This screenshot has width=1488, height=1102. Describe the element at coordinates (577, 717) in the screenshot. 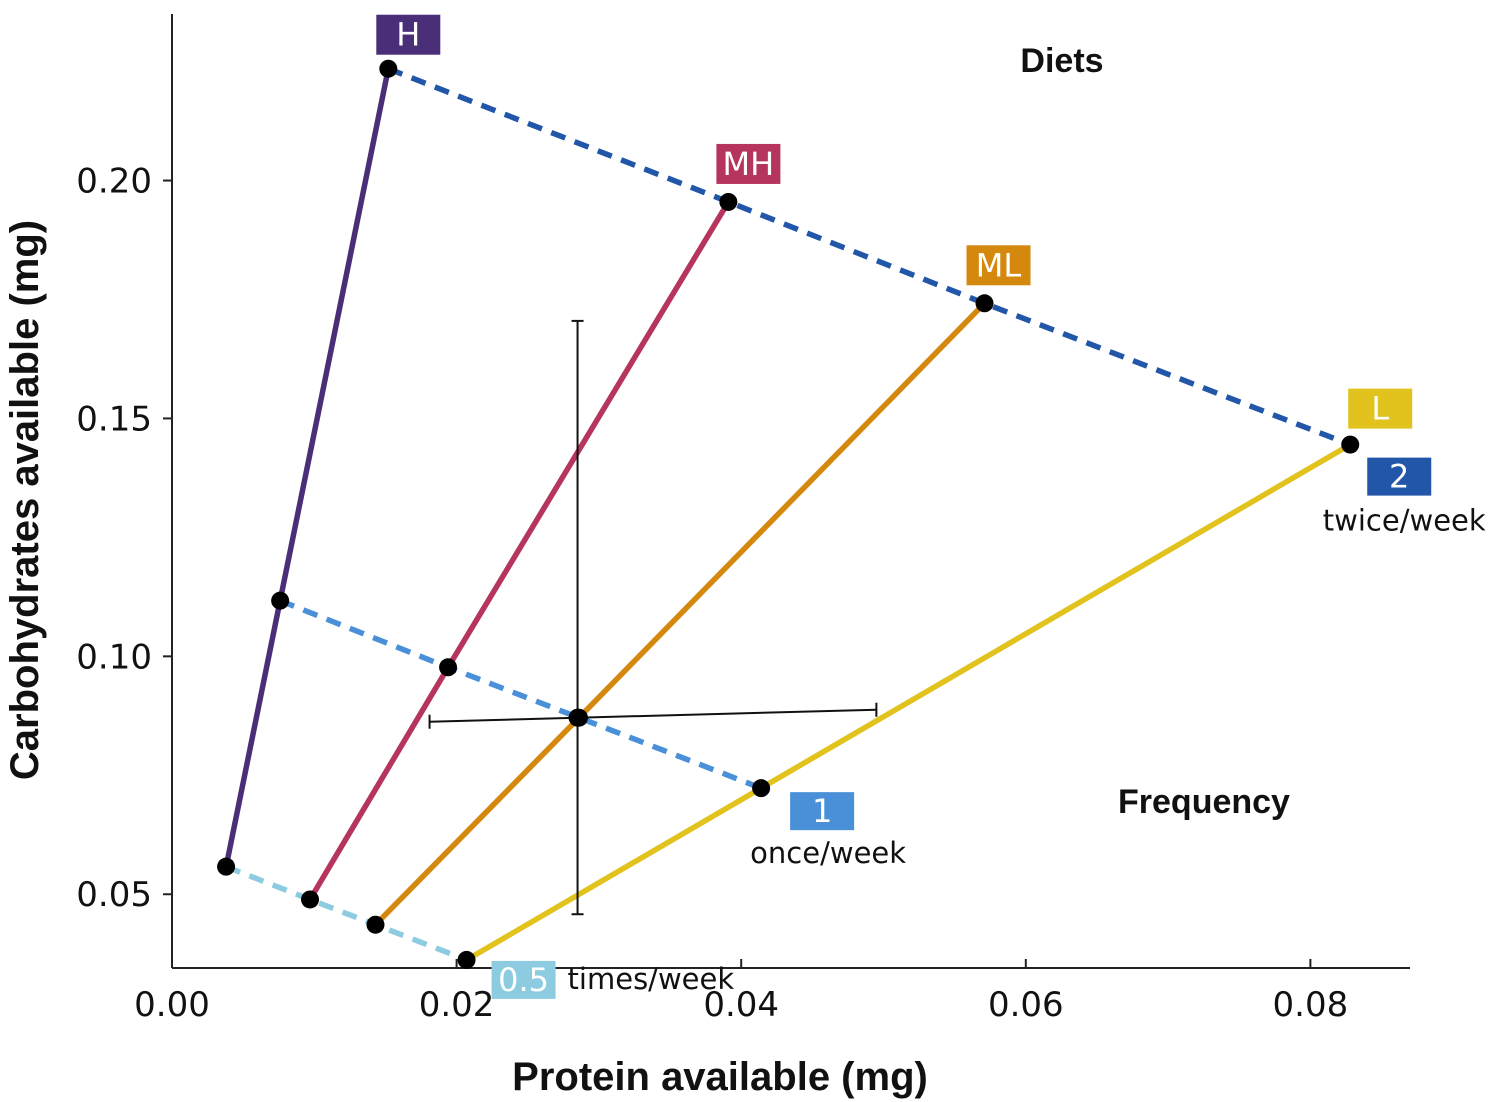

I see `mean-point` at that location.